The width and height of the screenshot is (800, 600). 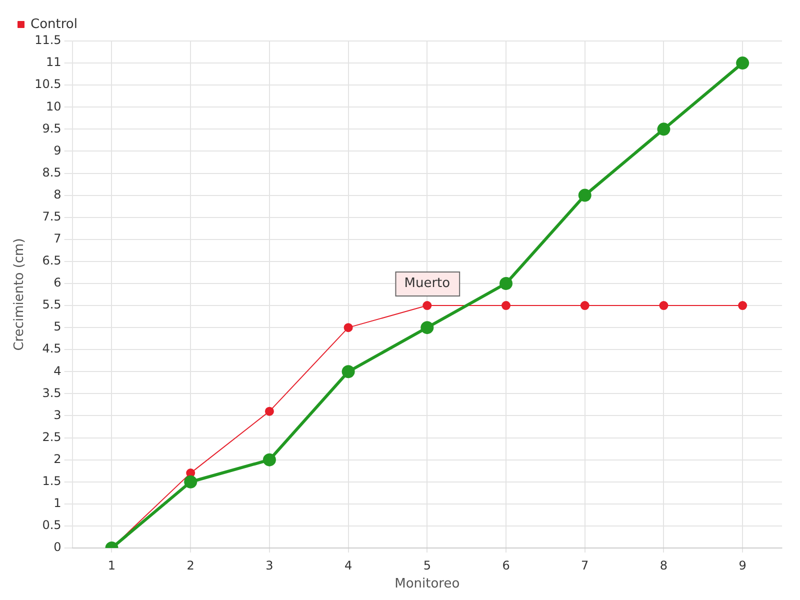 I want to click on legend-label: Control, so click(x=54, y=24).